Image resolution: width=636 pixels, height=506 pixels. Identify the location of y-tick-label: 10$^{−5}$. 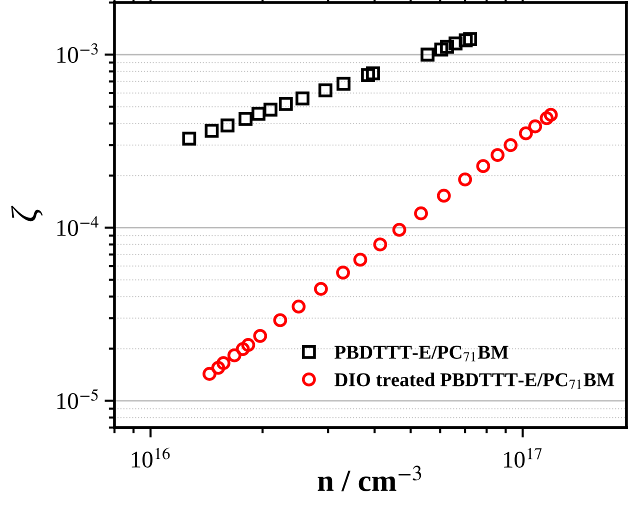
(77, 399).